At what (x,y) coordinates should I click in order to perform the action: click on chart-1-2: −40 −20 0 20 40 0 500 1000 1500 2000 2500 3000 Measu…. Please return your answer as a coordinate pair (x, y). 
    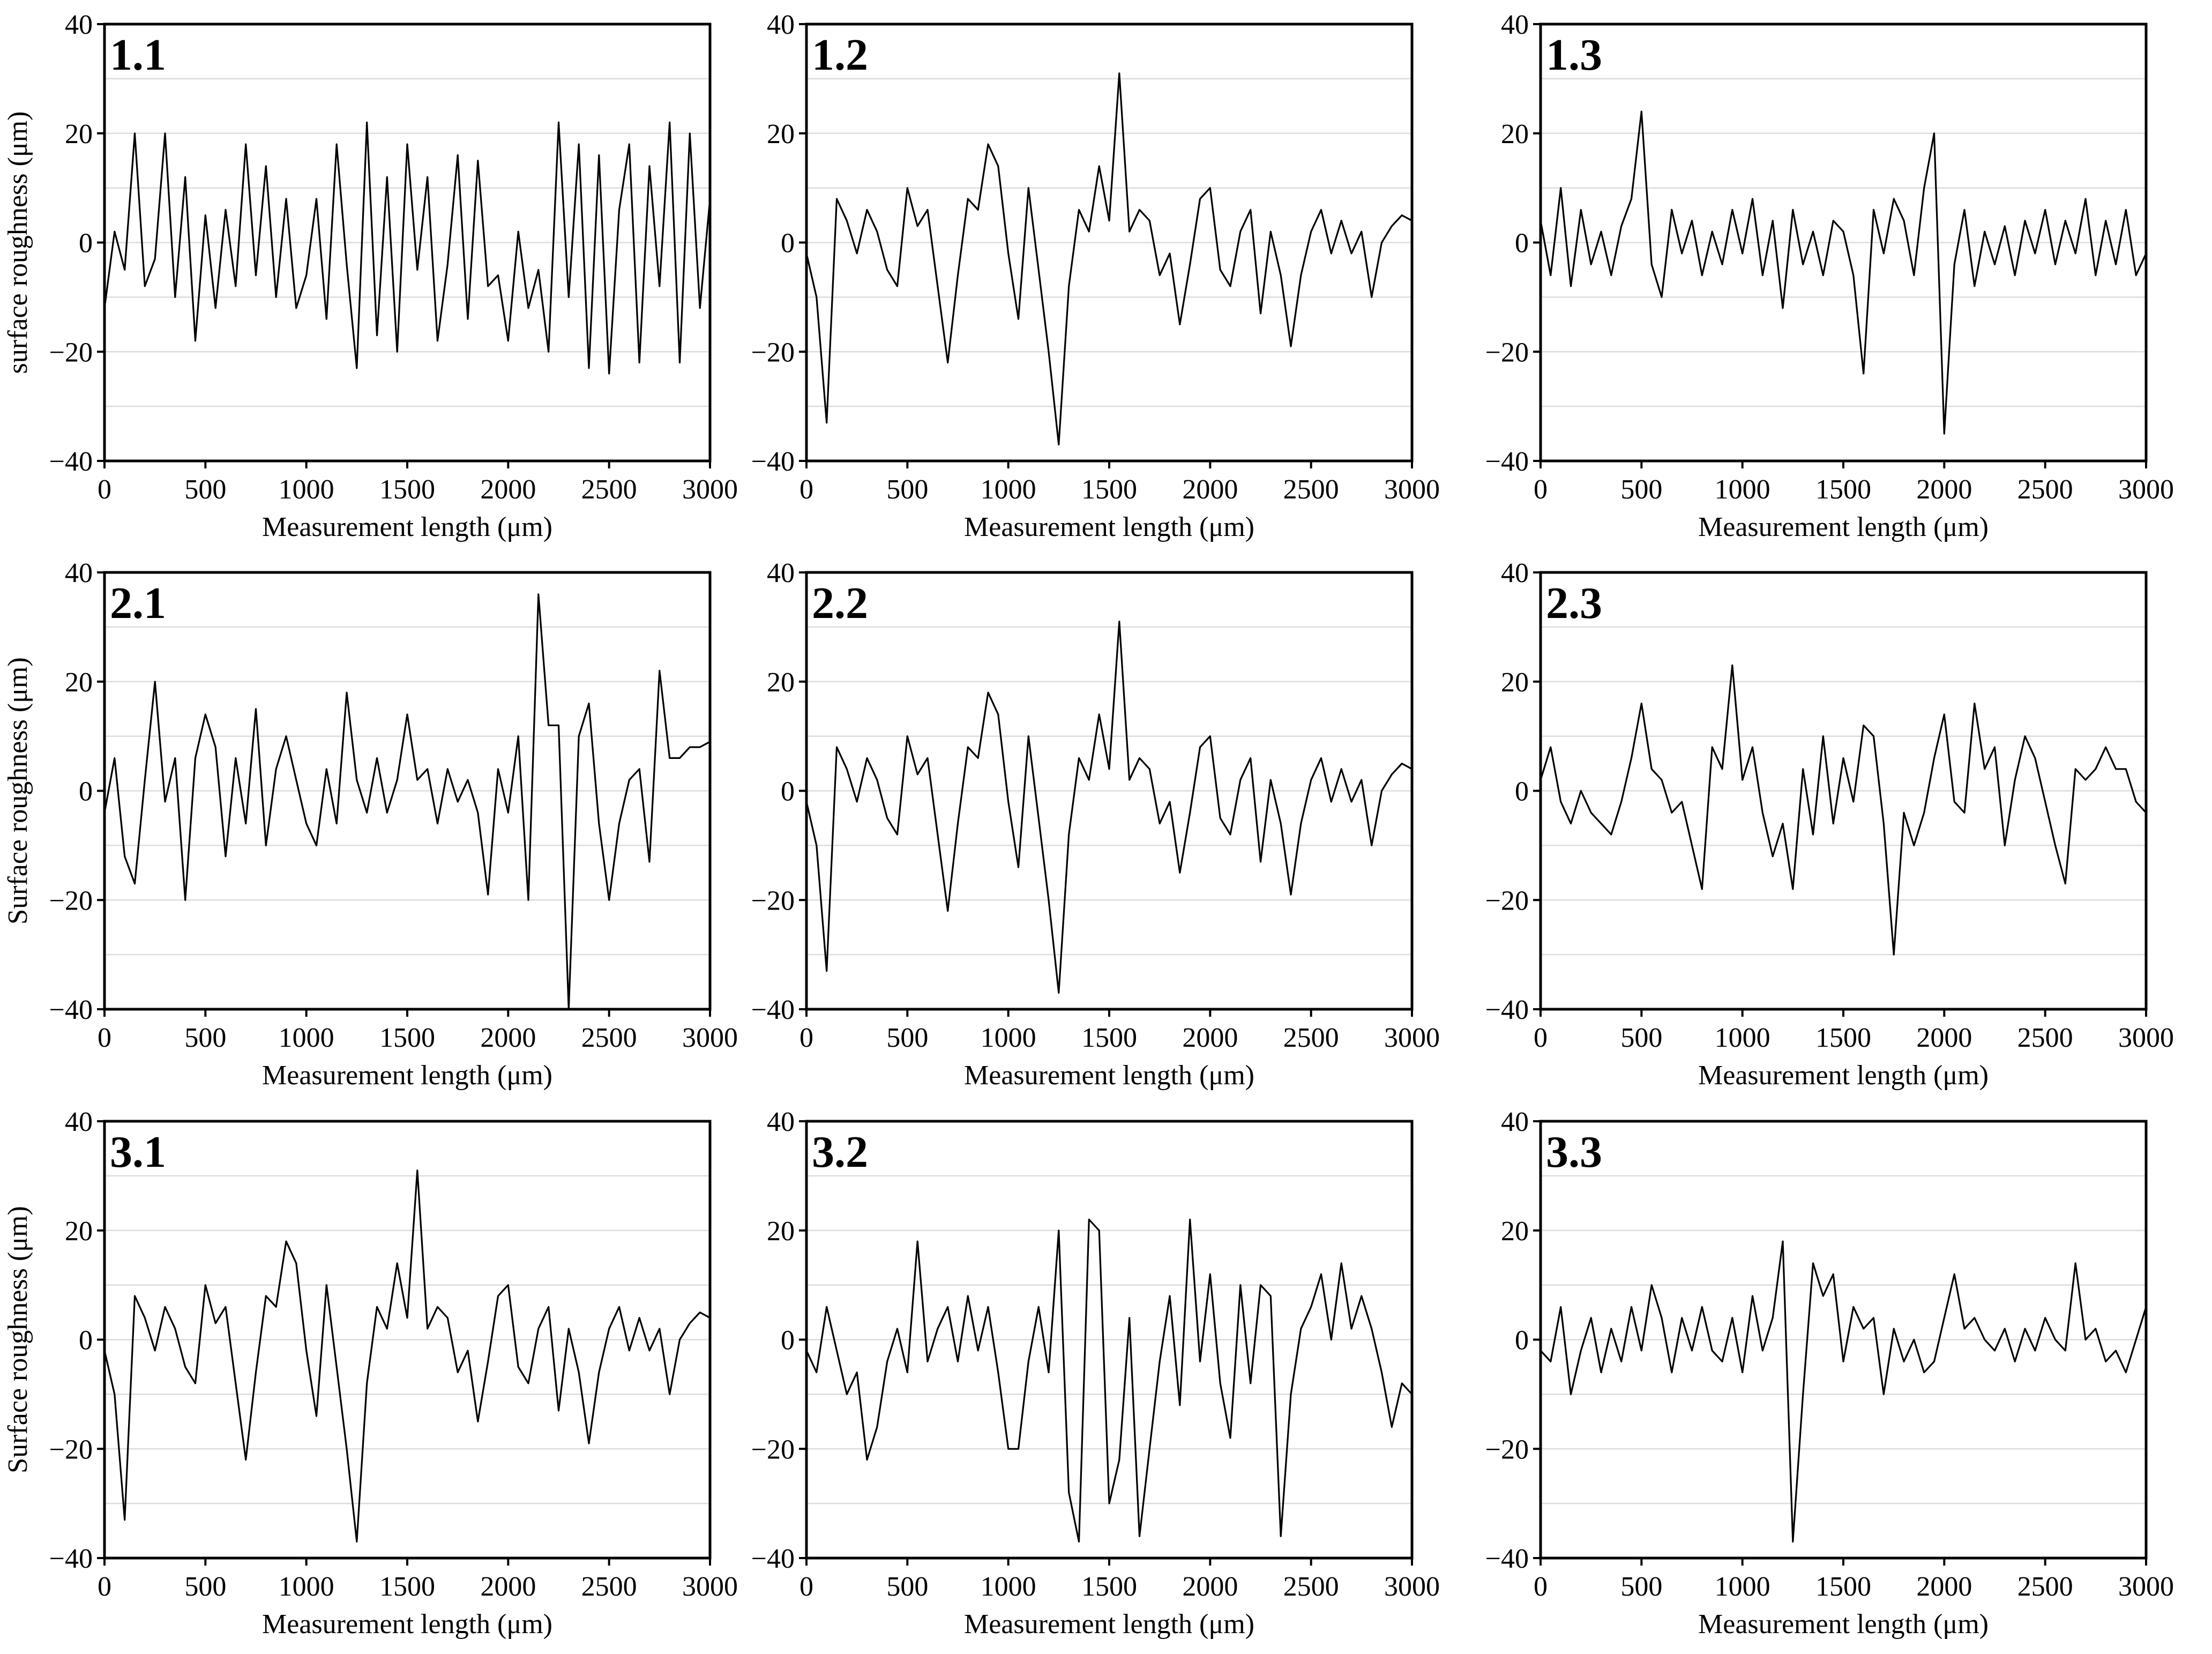
    Looking at the image, I should click on (1095, 276).